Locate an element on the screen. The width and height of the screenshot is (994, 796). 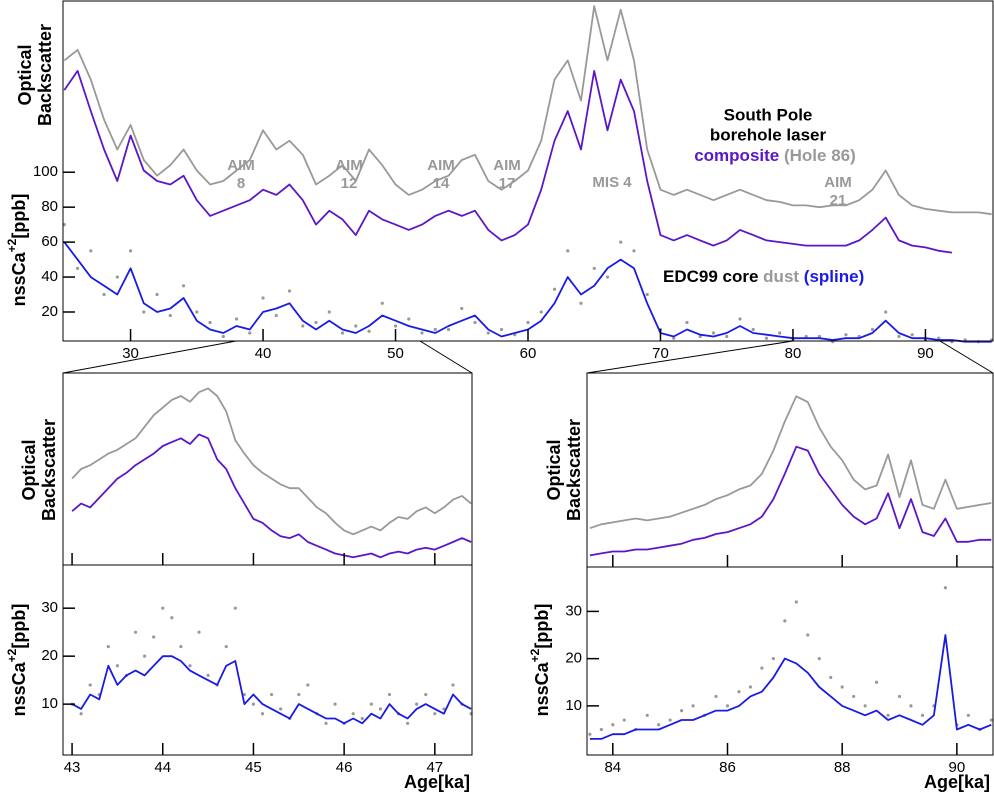
y-tick-label: 60 is located at coordinates (49, 241).